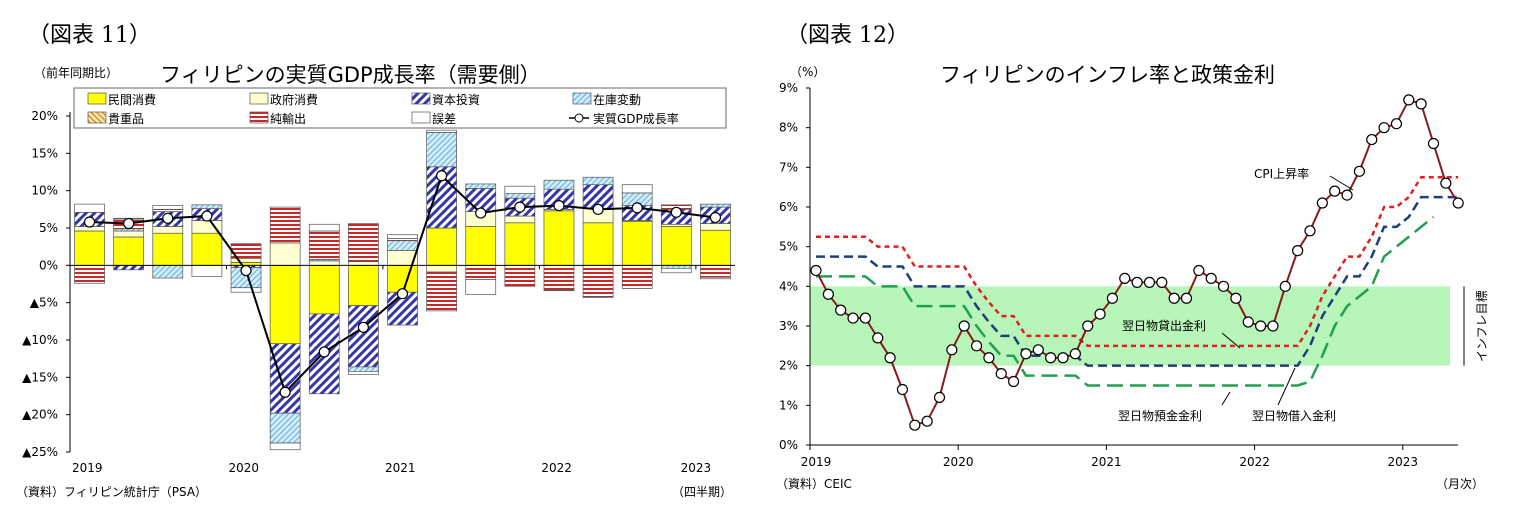 Image resolution: width=1516 pixels, height=518 pixels. What do you see at coordinates (1281, 173) in the screenshot?
I see `cpi-annotation: CPI上昇率` at bounding box center [1281, 173].